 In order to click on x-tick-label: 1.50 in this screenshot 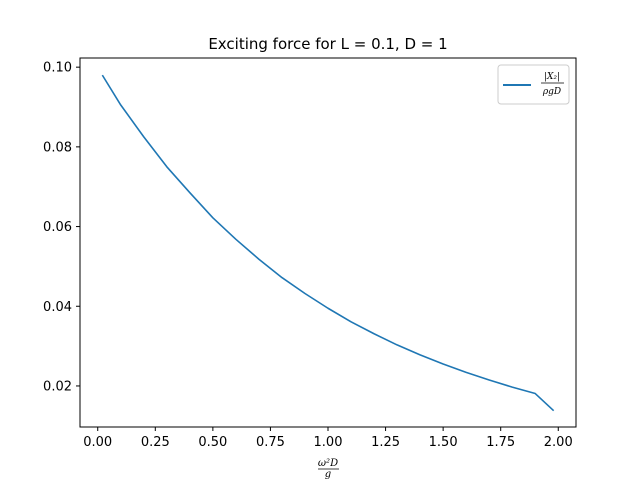, I will do `click(443, 442)`.